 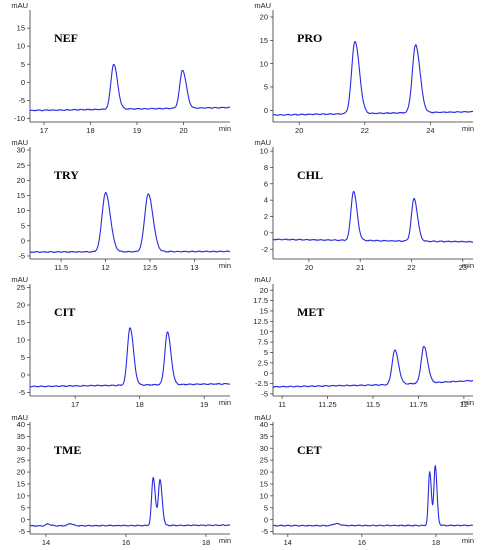 I want to click on chromatogram-svg: mAU min -5 0 5 10 15 20 25 30 35 40 14 16 18 TME, so click(x=121, y=480).